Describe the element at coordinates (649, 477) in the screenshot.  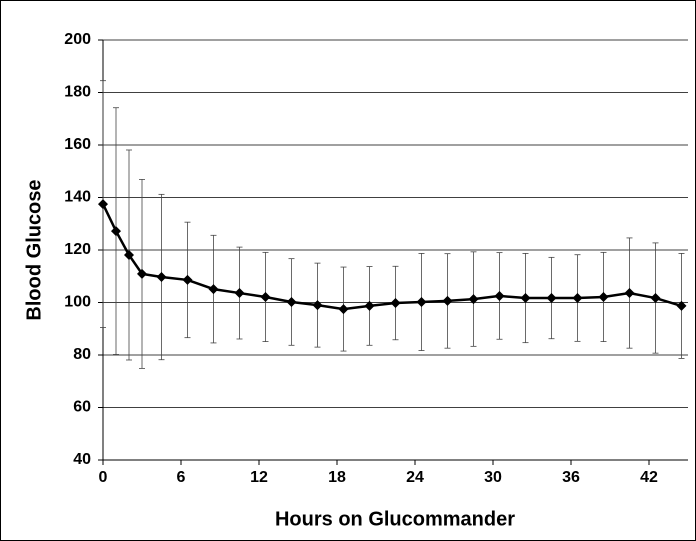
I see `x-tick-label: 42` at that location.